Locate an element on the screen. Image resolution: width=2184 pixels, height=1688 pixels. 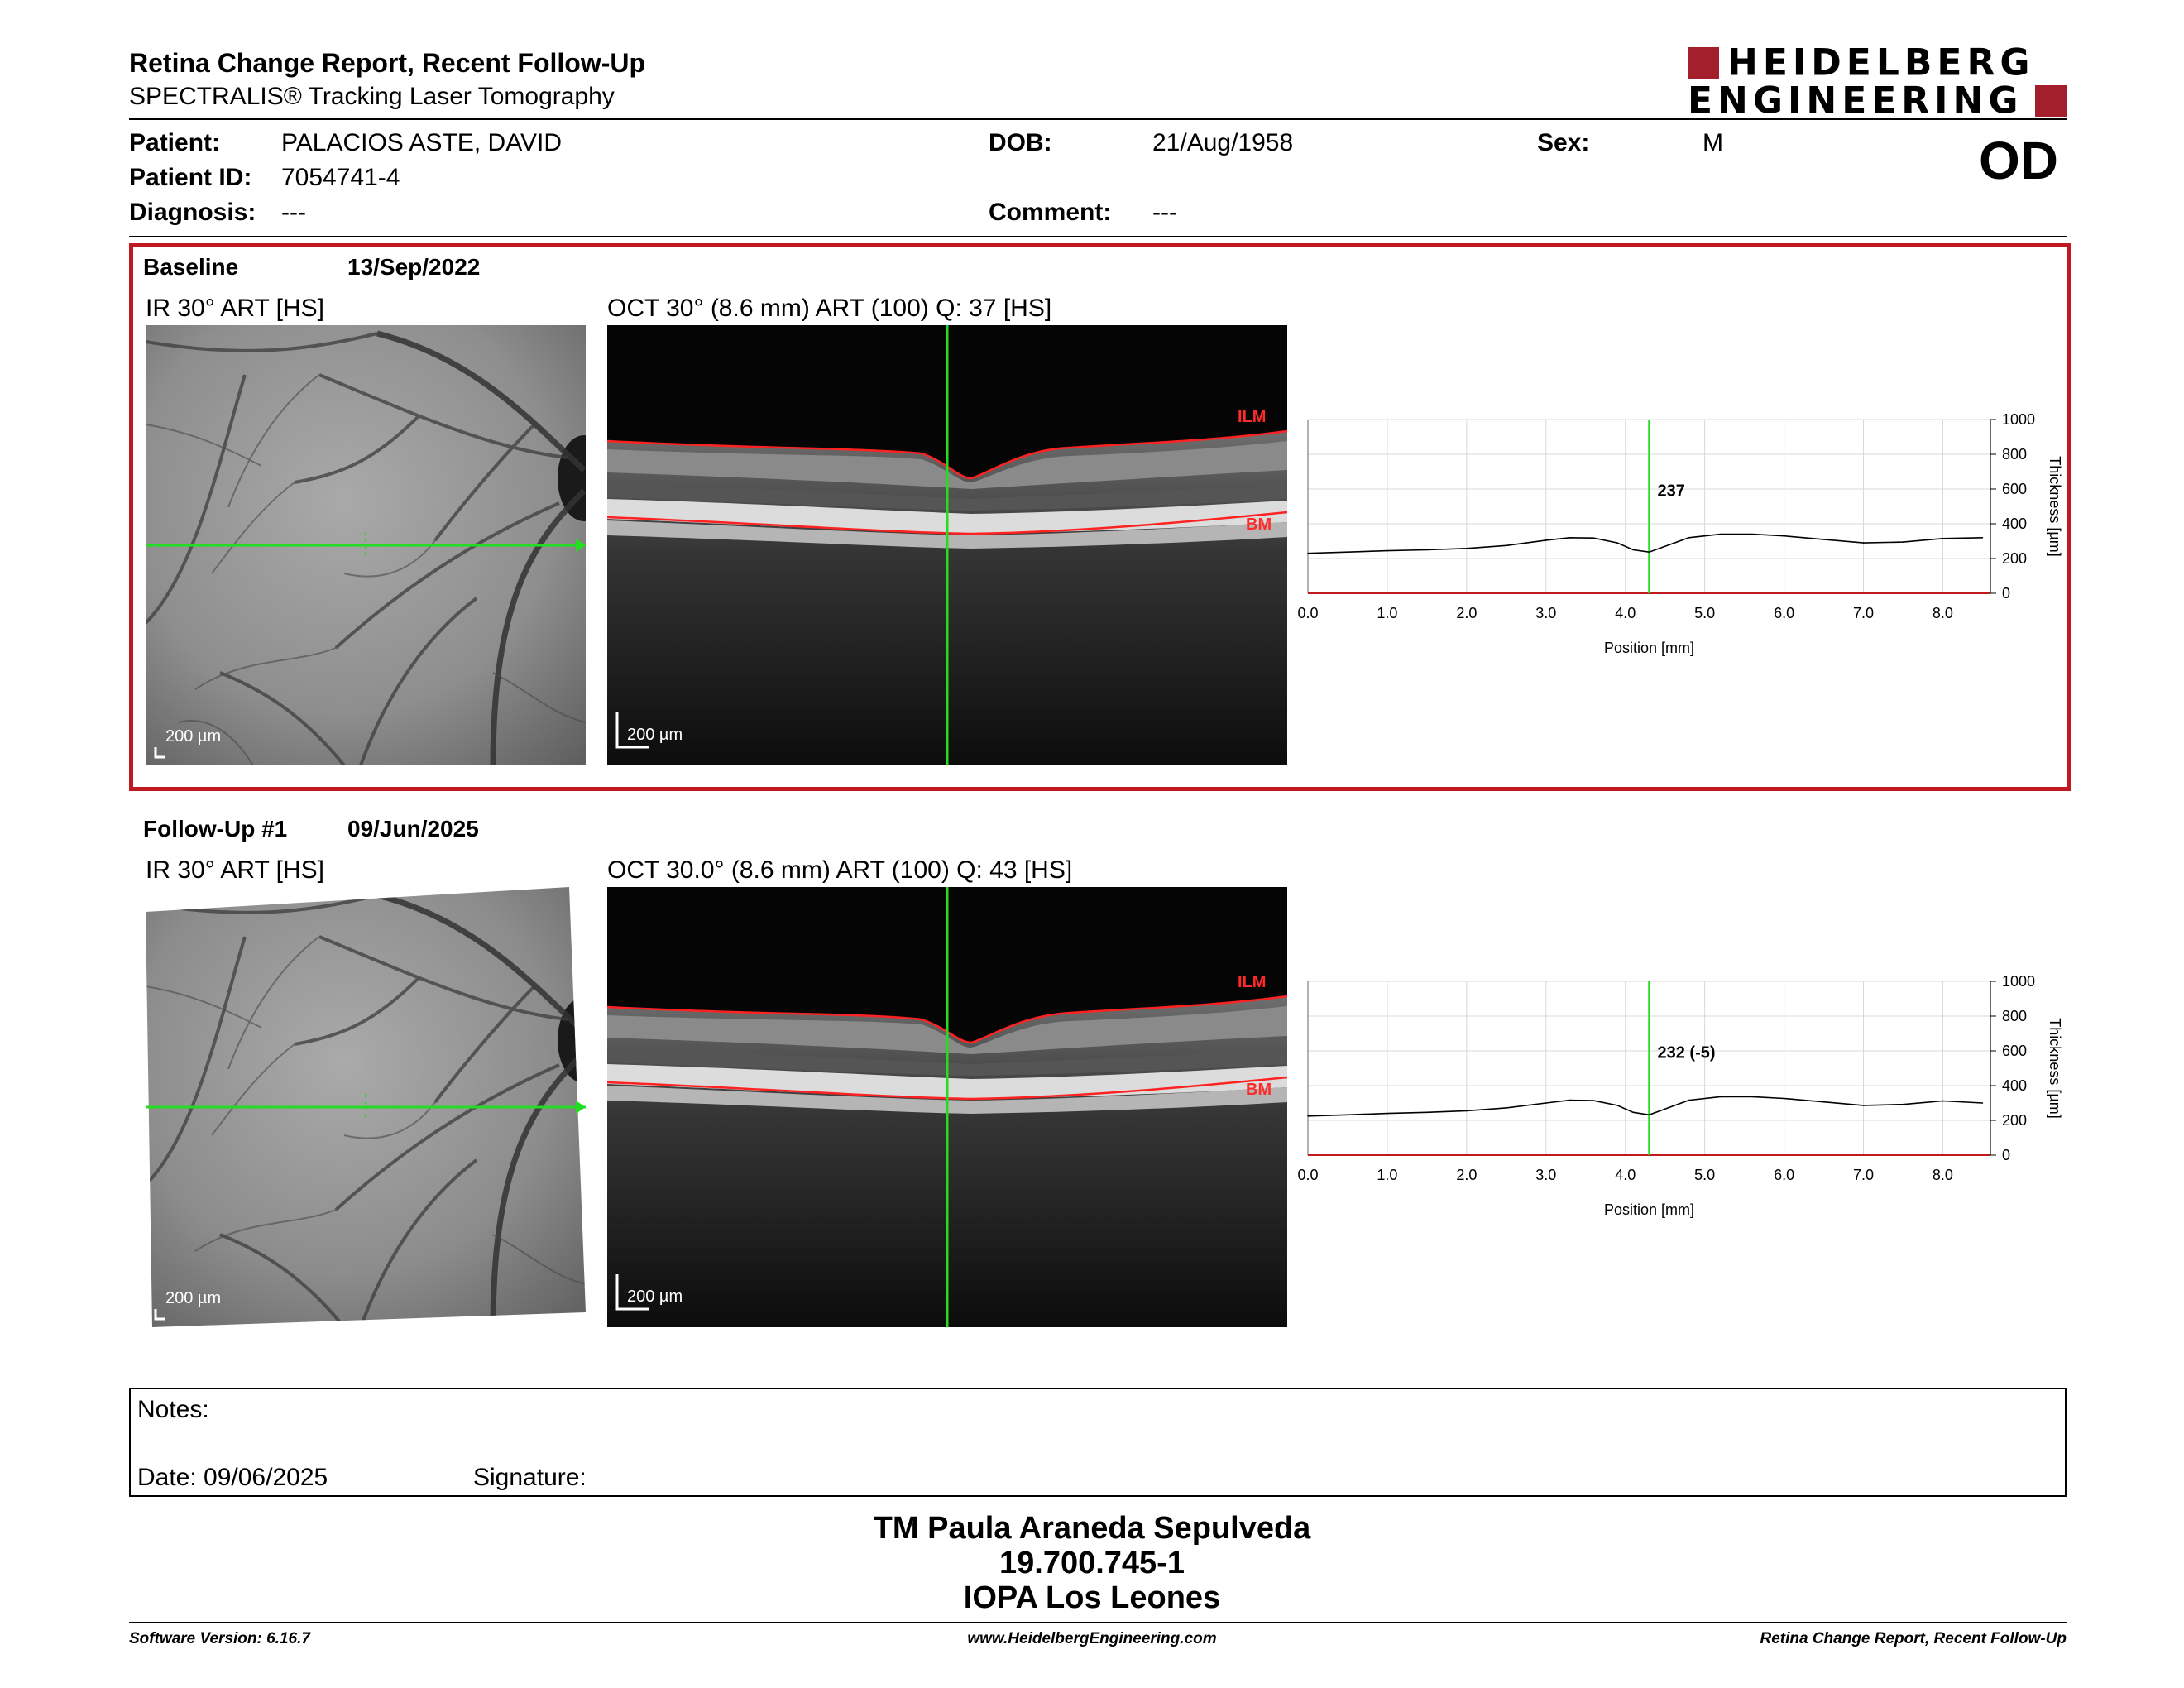
followup-oct-image: ILM BM 200 µm is located at coordinates (947, 1107).